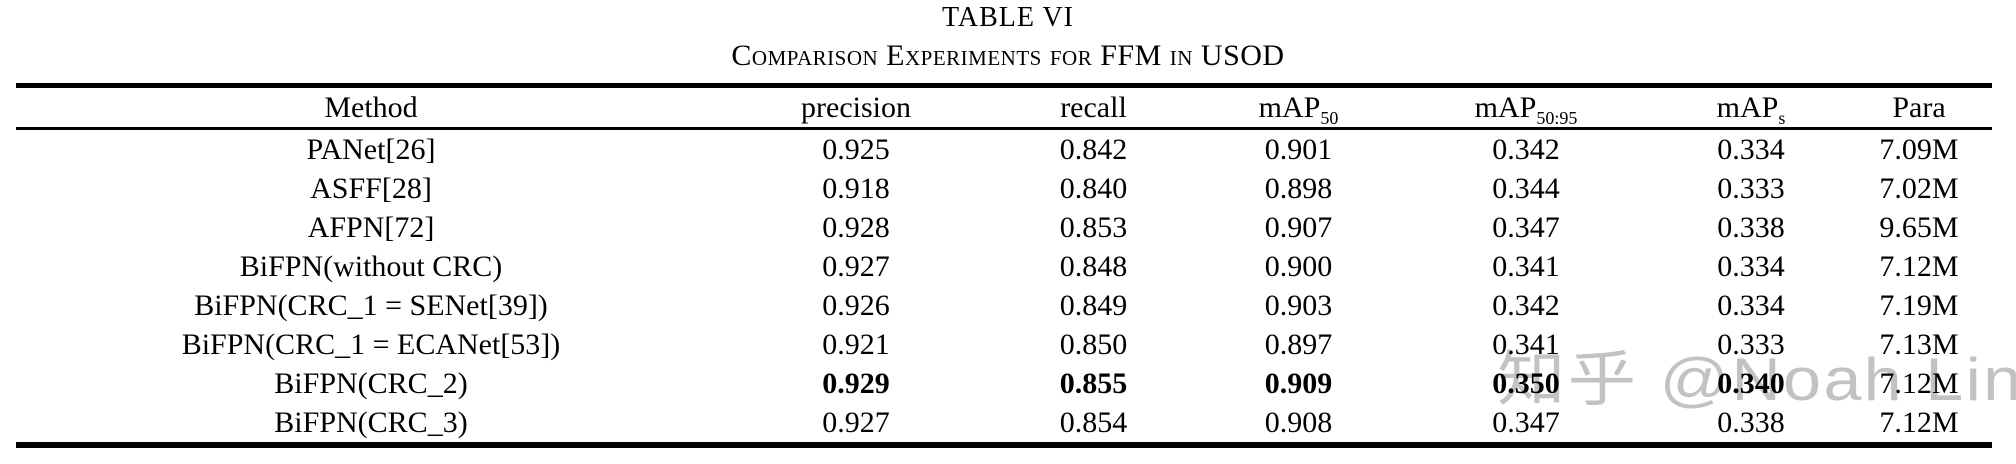 Image resolution: width=2016 pixels, height=464 pixels. What do you see at coordinates (1008, 55) in the screenshot?
I see `table-subtitle: Comparison Experiments for FFM in USOD` at bounding box center [1008, 55].